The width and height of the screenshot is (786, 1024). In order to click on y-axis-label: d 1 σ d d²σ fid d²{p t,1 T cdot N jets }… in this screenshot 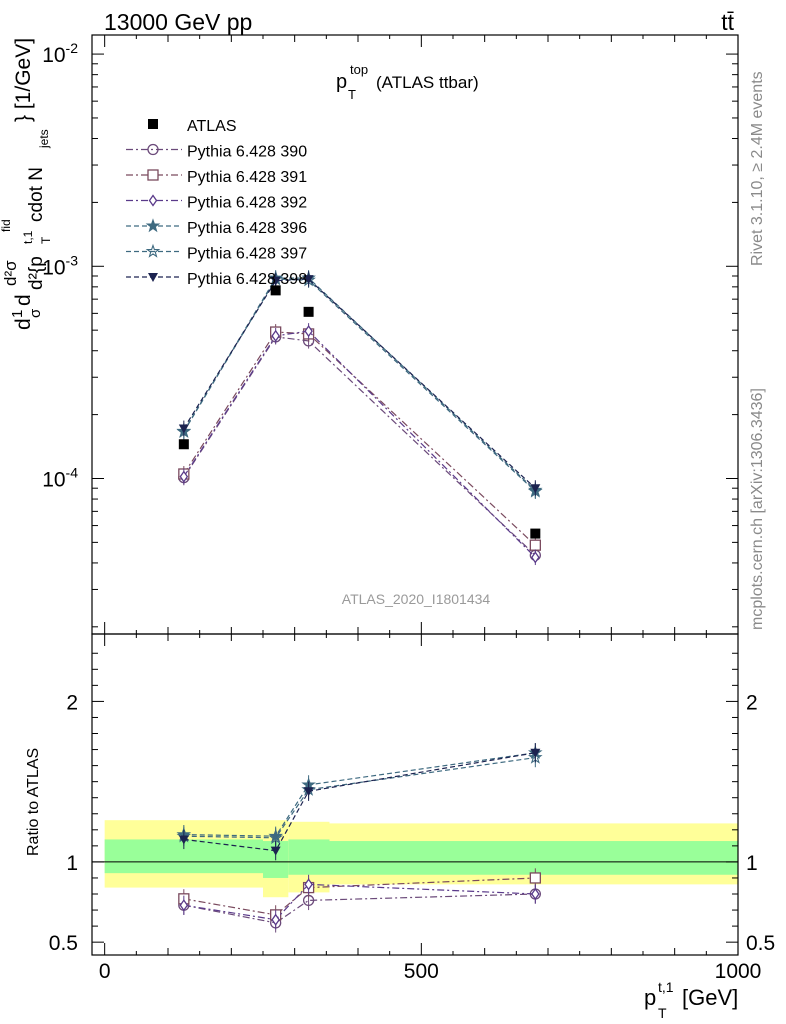, I will do `click(26, 184)`.